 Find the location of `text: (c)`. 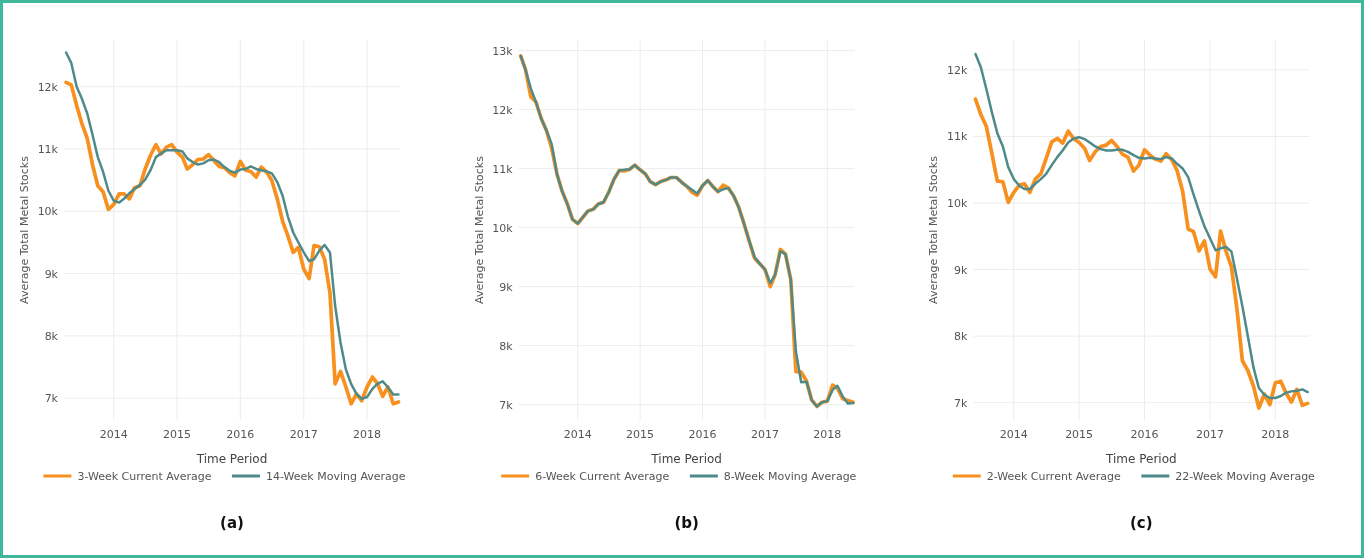

text: (c) is located at coordinates (1141, 523).